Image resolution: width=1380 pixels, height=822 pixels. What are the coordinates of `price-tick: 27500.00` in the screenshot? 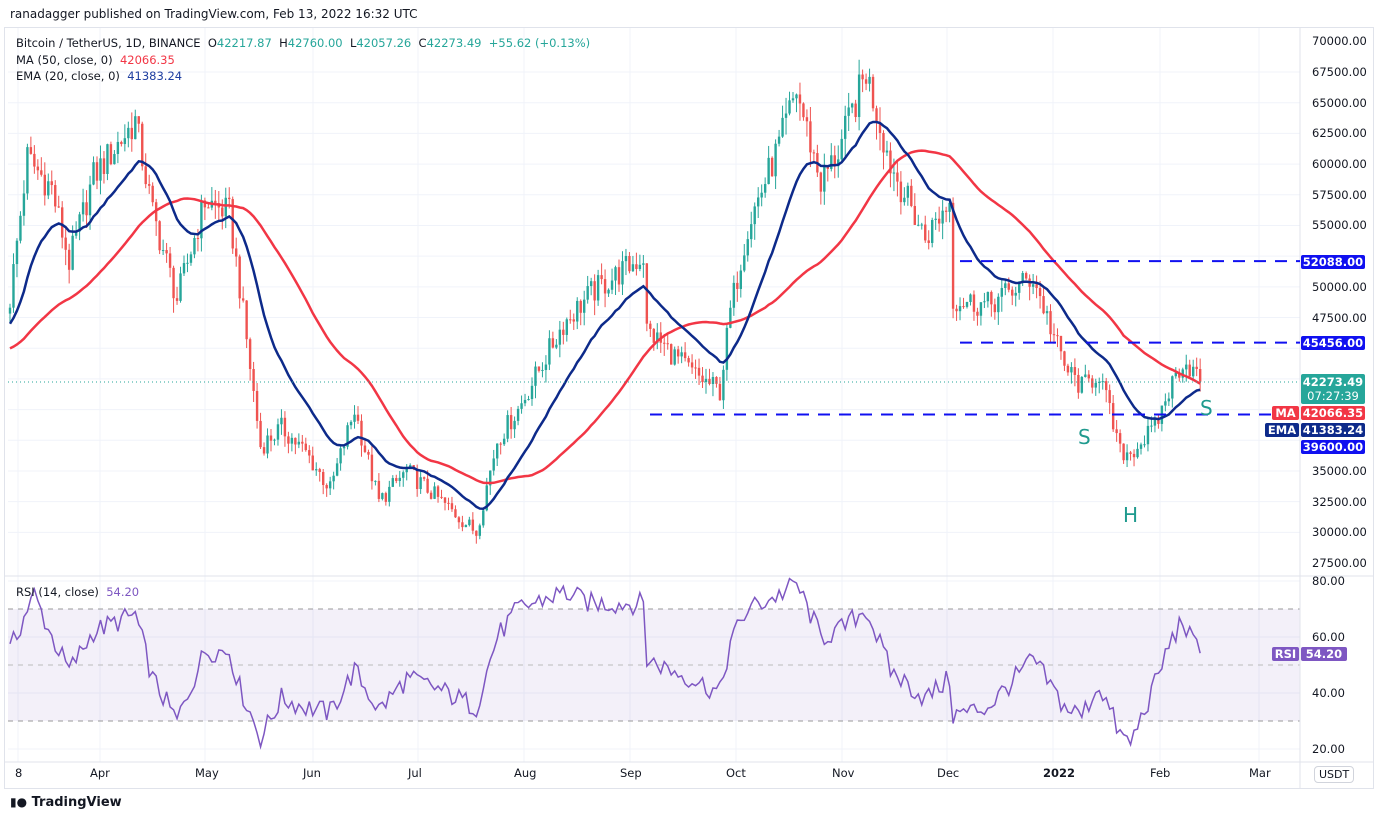 It's located at (1339, 563).